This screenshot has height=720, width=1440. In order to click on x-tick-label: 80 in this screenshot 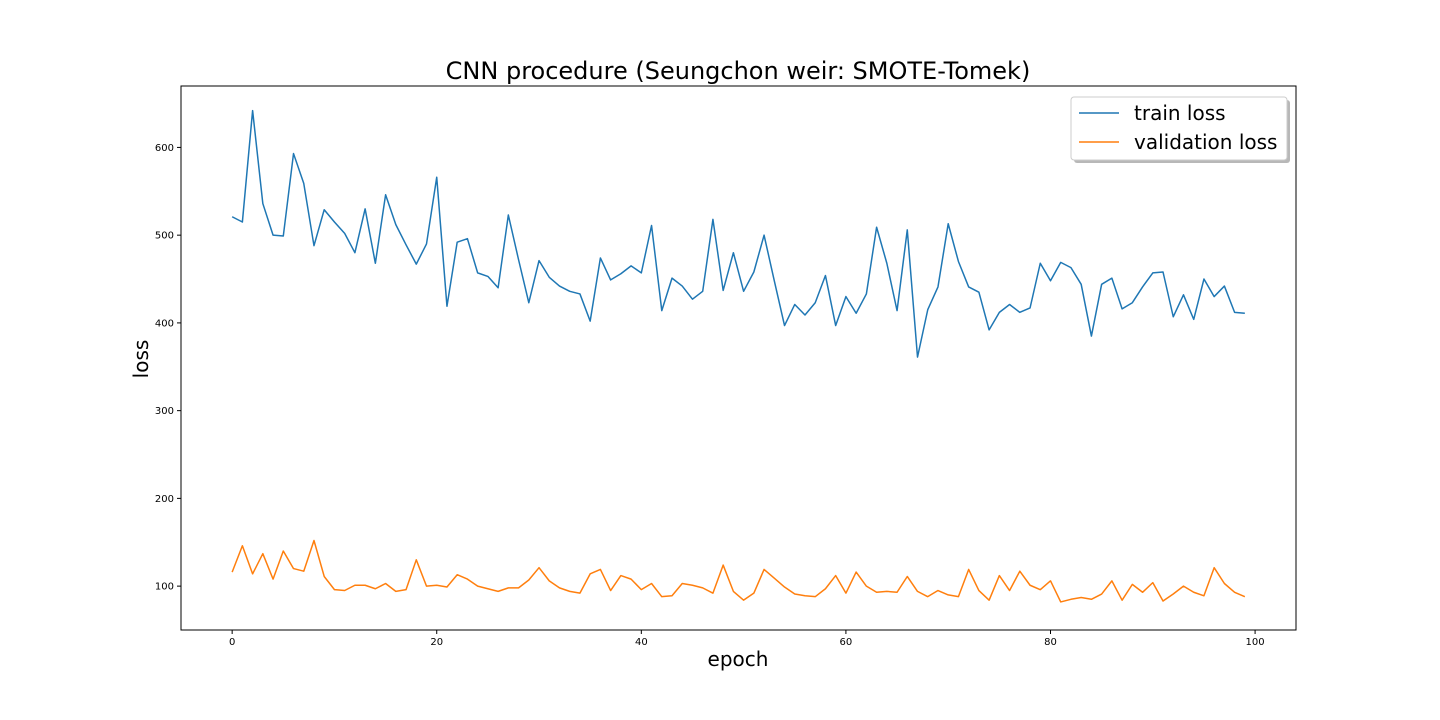, I will do `click(1050, 642)`.